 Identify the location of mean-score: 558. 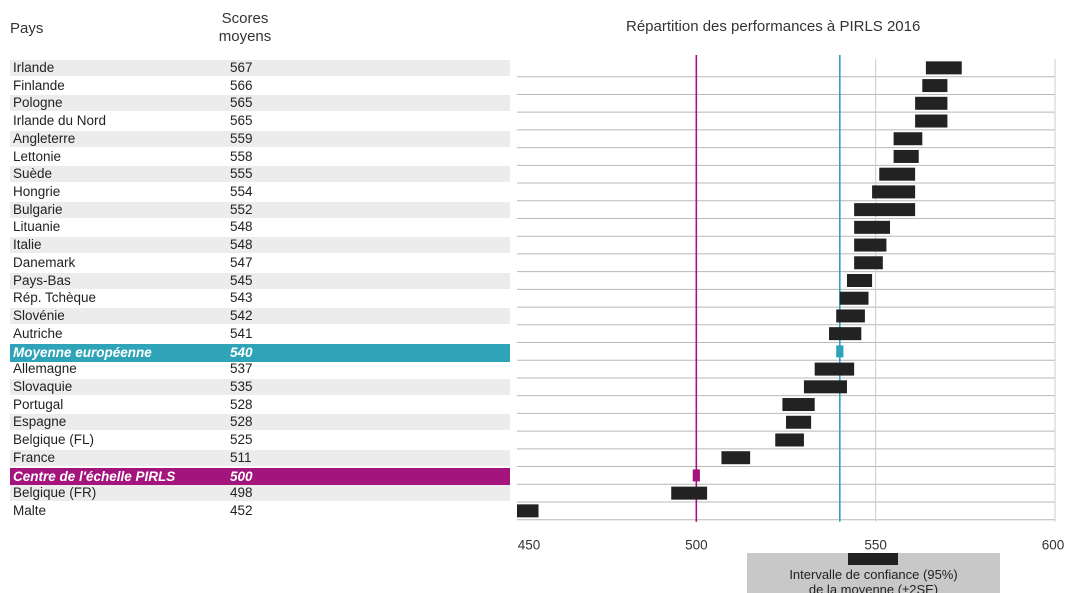
(241, 156).